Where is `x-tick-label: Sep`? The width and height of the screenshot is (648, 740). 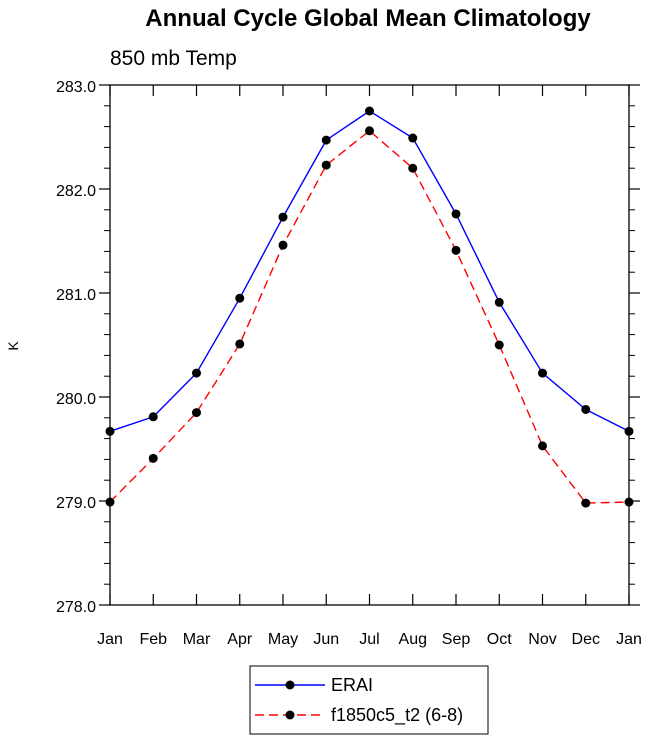
x-tick-label: Sep is located at coordinates (456, 639).